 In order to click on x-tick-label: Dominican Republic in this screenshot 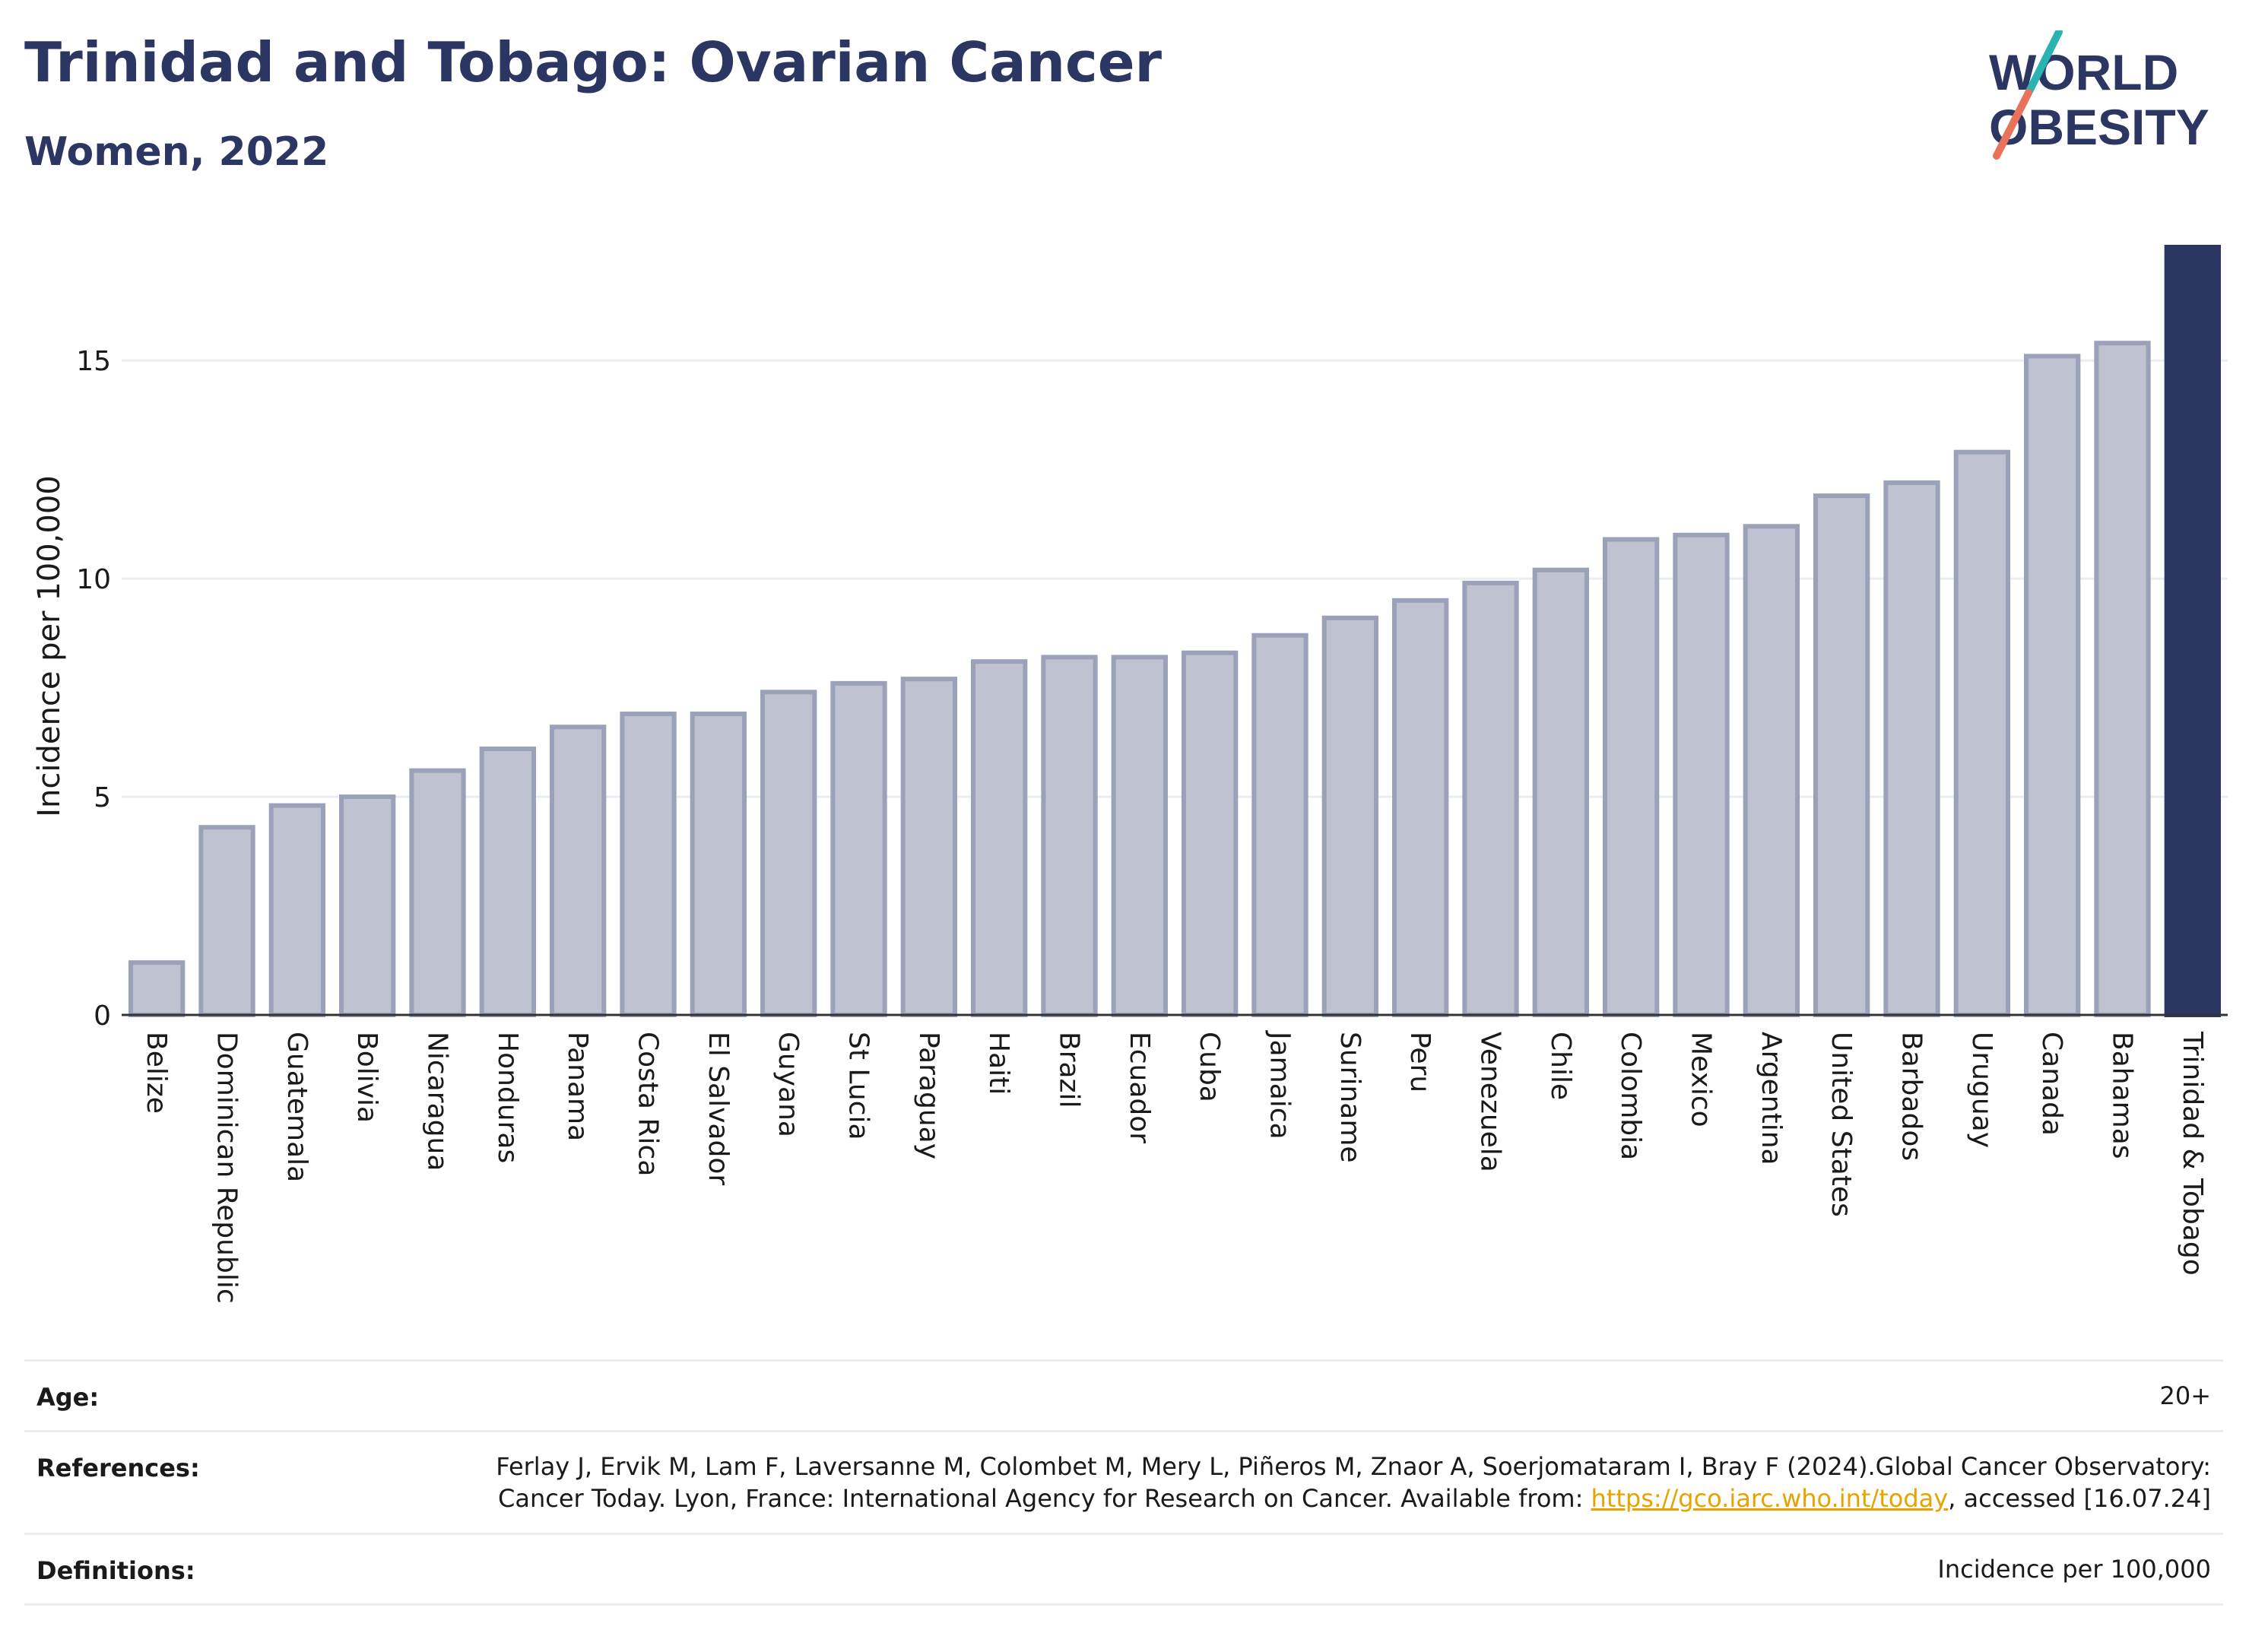, I will do `click(227, 1168)`.